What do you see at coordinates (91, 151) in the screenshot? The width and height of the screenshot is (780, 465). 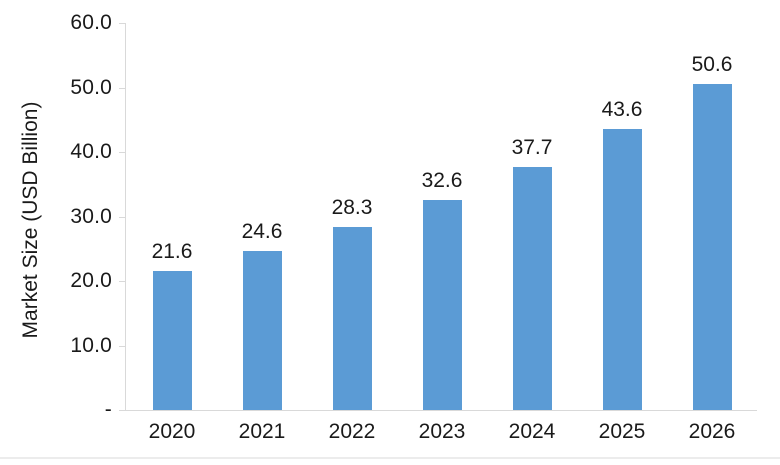 I see `y-axis-tick-label: 40.0` at bounding box center [91, 151].